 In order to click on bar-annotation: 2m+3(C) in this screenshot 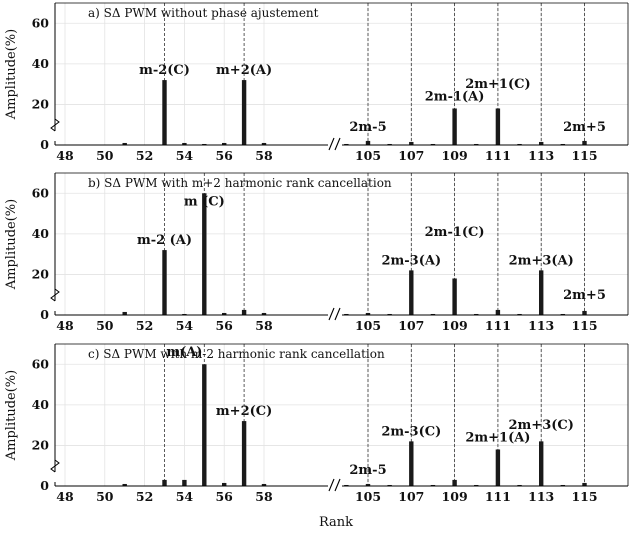, I will do `click(541, 425)`.